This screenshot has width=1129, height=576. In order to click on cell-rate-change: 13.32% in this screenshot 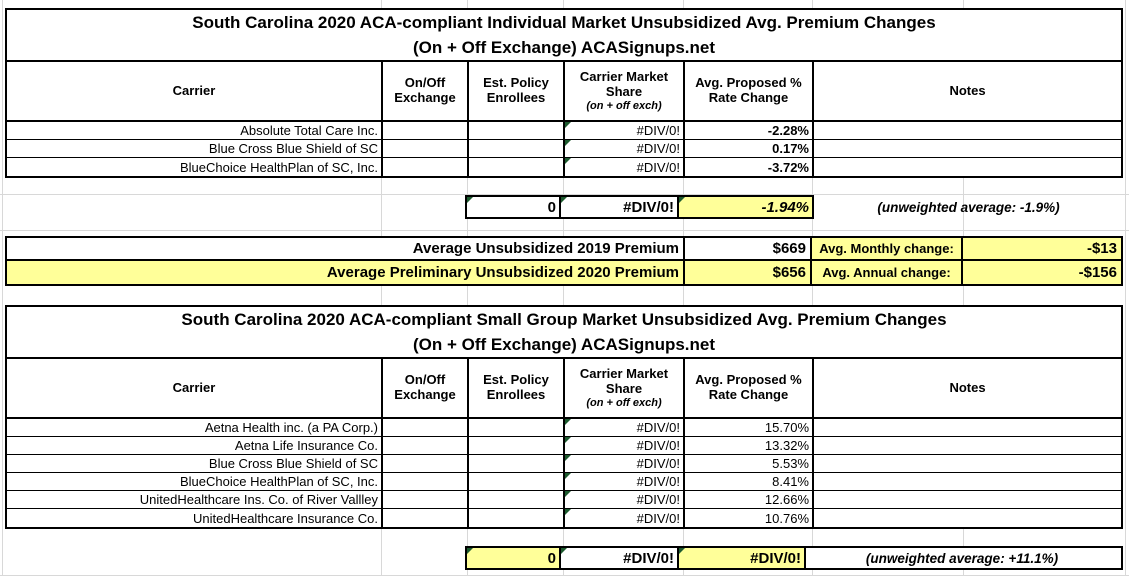, I will do `click(749, 445)`.